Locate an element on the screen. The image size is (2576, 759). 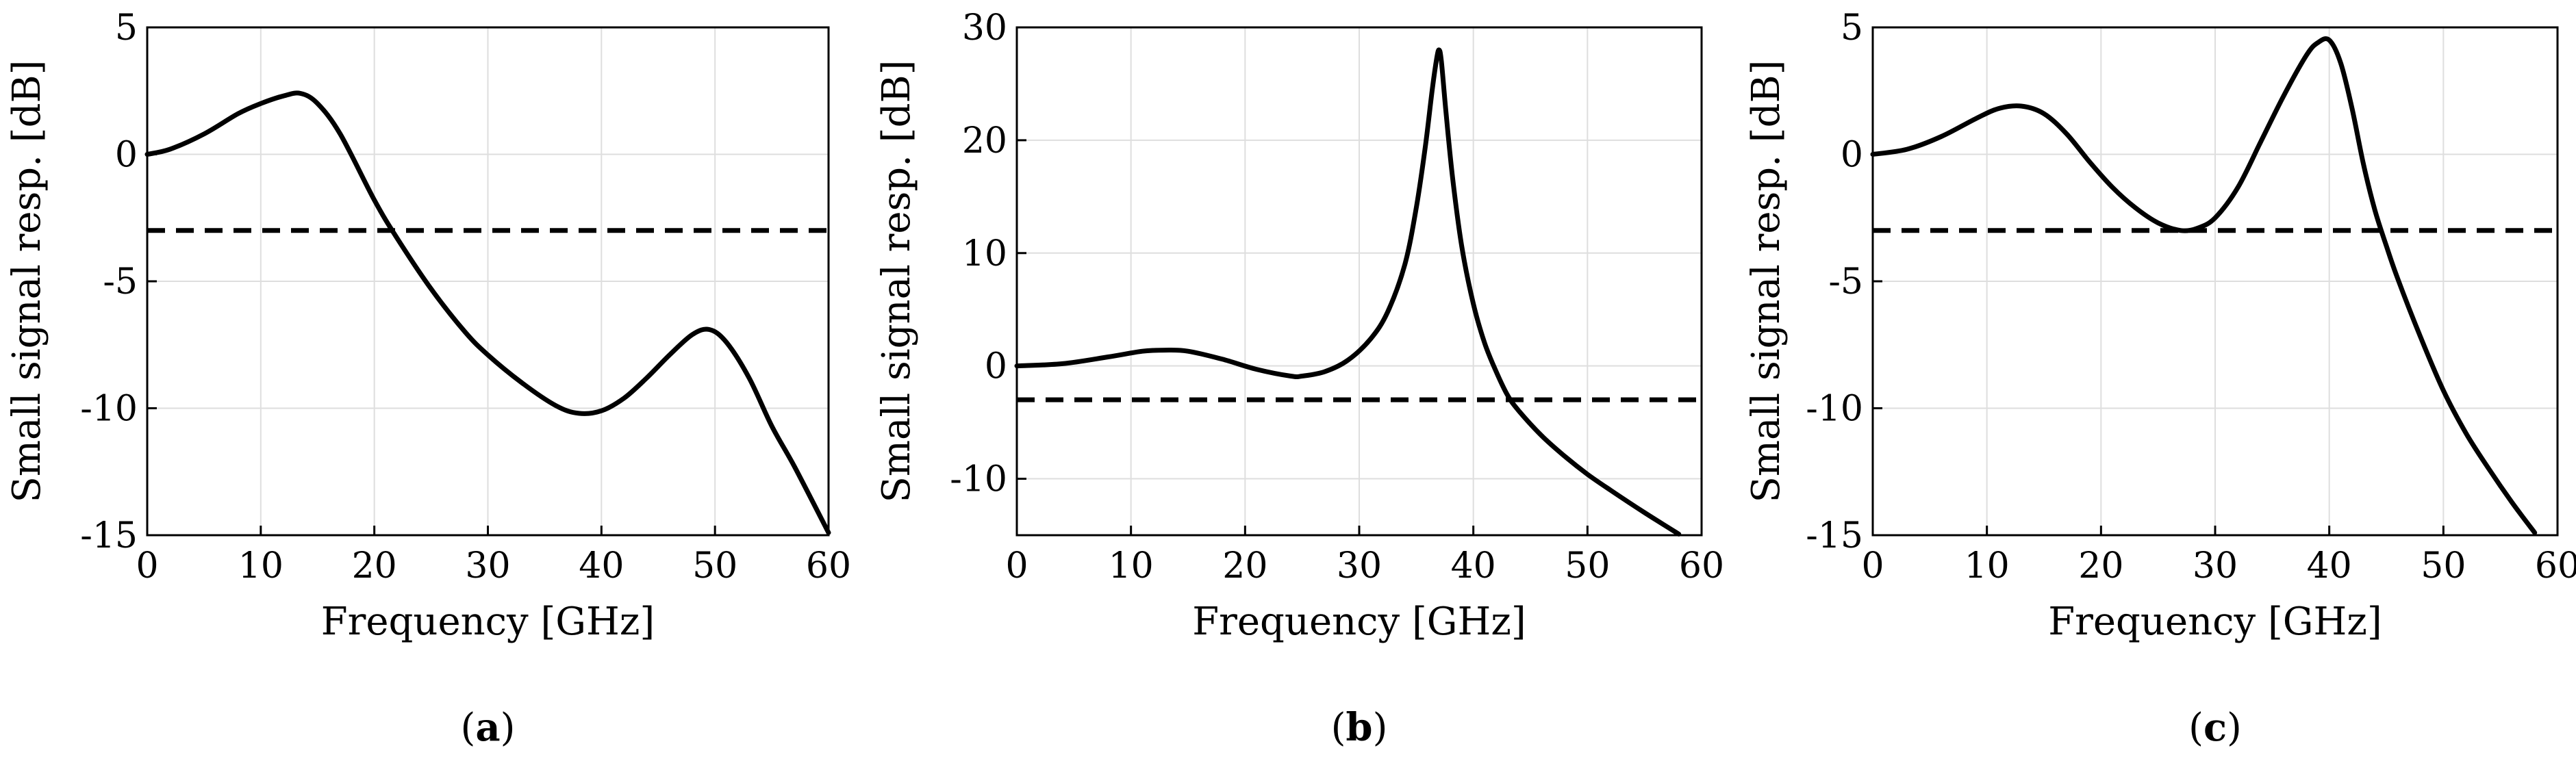
caption-letter: b is located at coordinates (1359, 727).